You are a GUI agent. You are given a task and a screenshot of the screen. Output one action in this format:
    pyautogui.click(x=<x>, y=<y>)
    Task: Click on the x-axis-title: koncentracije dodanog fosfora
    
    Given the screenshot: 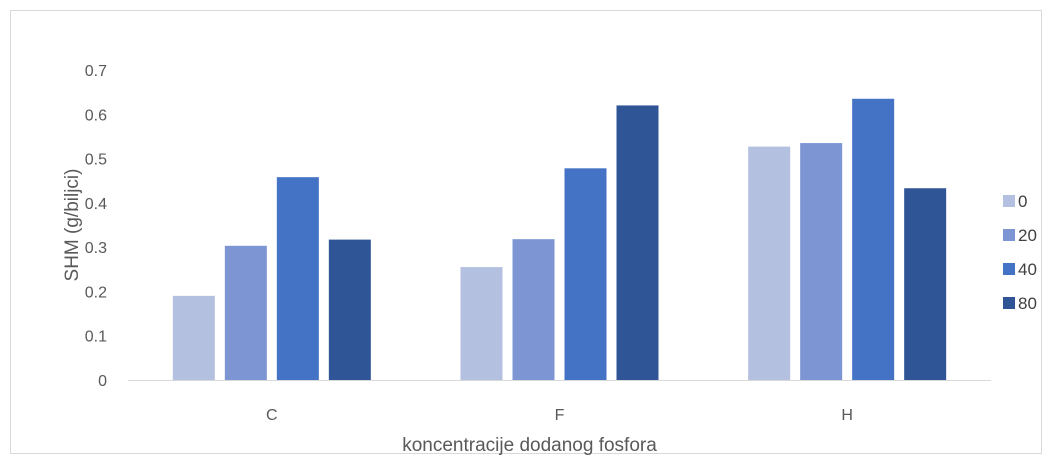 What is the action you would take?
    pyautogui.click(x=529, y=445)
    